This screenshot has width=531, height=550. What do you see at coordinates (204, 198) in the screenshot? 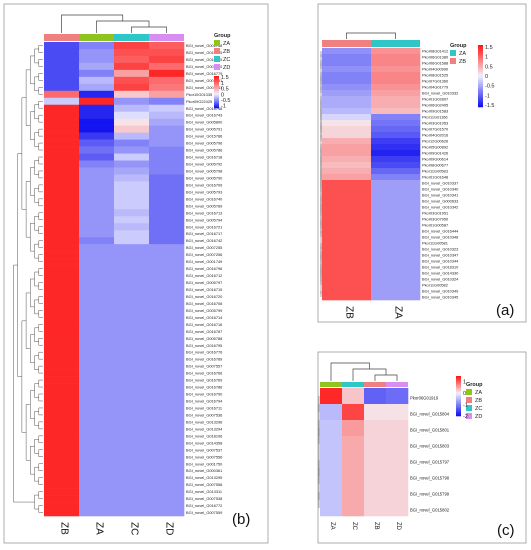
I see `heatmap-b-row-label: BGI_novel_G016740` at bounding box center [204, 198].